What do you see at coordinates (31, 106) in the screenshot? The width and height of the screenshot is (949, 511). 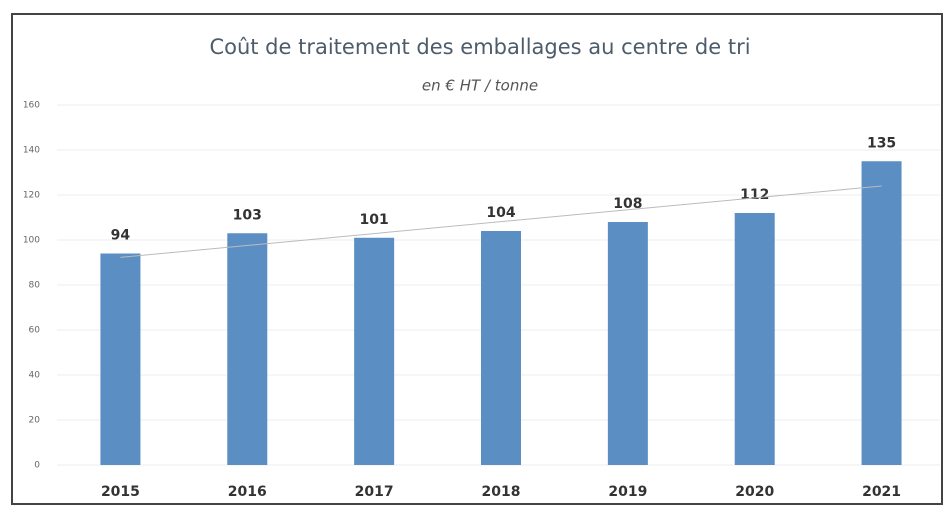 I see `y-tick-label: 160` at bounding box center [31, 106].